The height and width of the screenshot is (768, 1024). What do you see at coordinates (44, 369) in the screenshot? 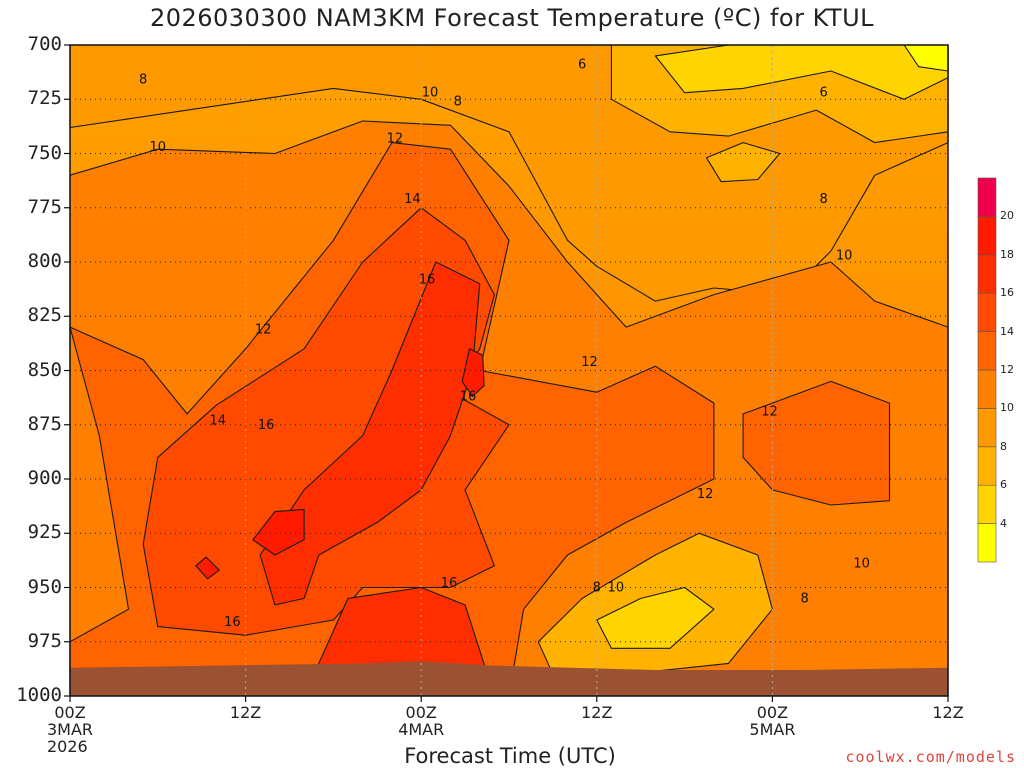
I see `y-tick-label: 850` at bounding box center [44, 369].